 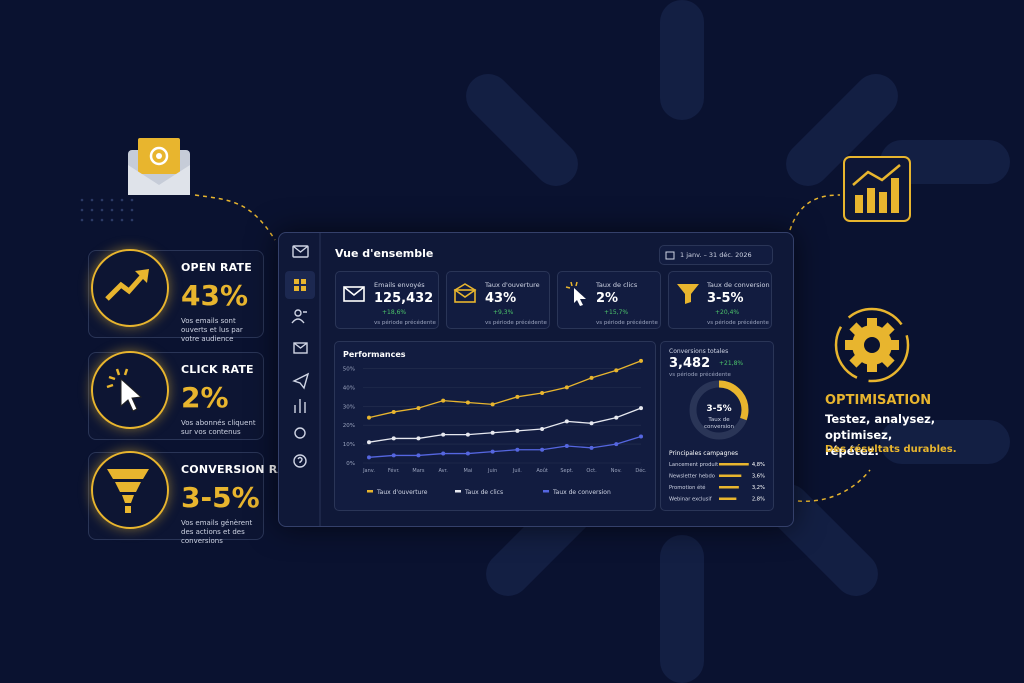 What do you see at coordinates (394, 312) in the screenshot?
I see `kpi-delta: +18,6%` at bounding box center [394, 312].